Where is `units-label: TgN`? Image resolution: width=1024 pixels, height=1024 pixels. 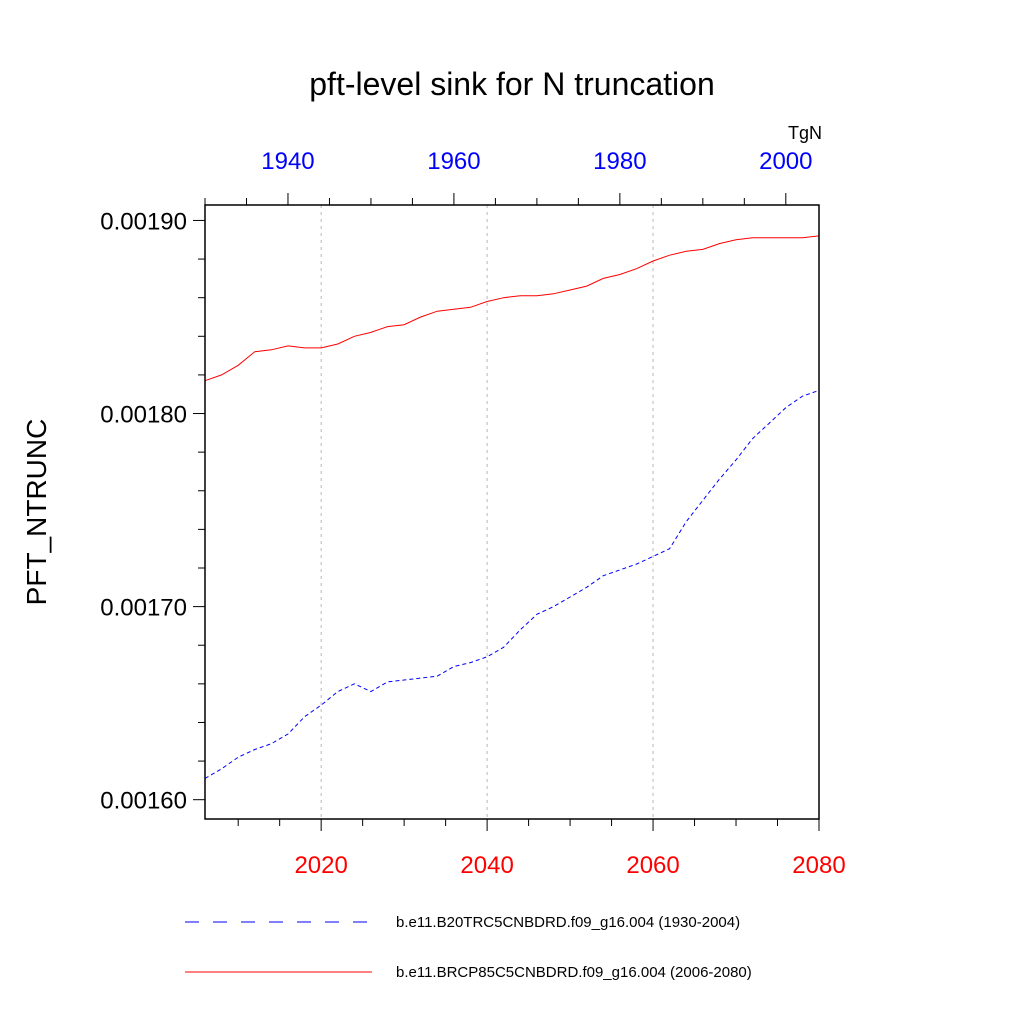
units-label: TgN is located at coordinates (805, 133).